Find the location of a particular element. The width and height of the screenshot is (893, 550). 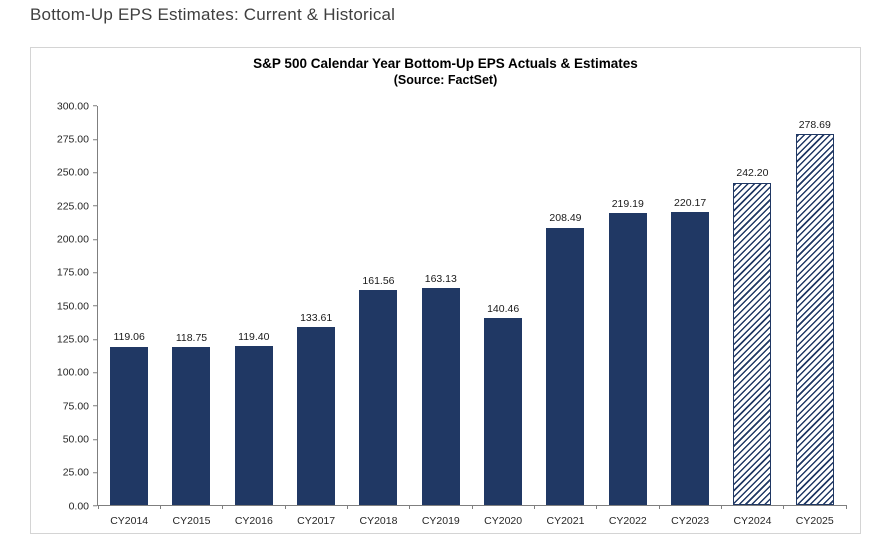

actual-bar-cy2016 is located at coordinates (253, 425).